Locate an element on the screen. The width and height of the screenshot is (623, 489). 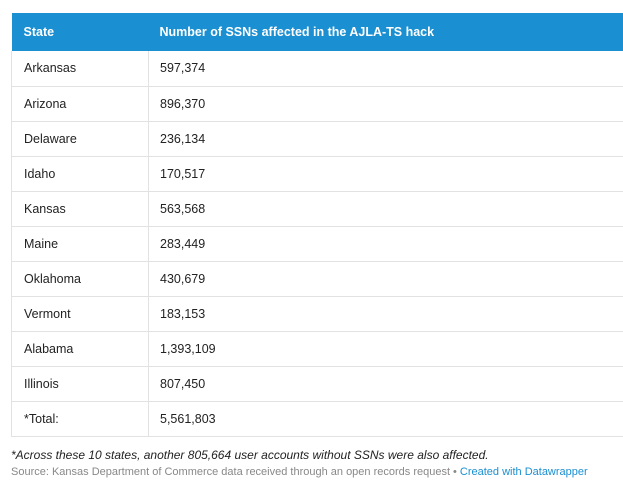
table-row: Arkansas 597,374 is located at coordinates (317, 69).